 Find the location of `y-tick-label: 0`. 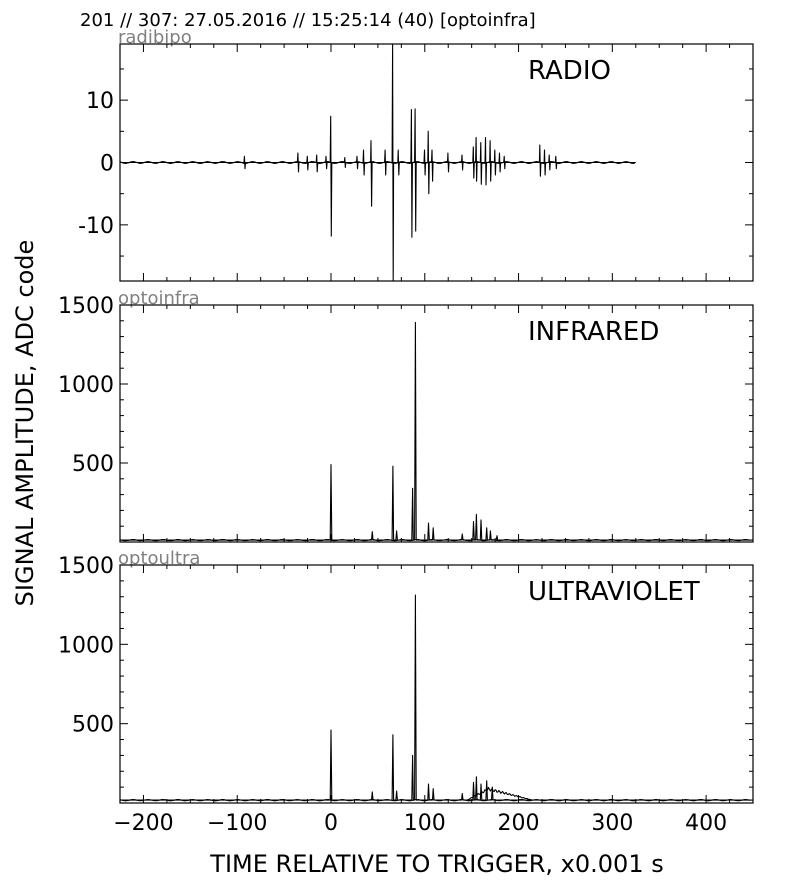

y-tick-label: 0 is located at coordinates (107, 164).